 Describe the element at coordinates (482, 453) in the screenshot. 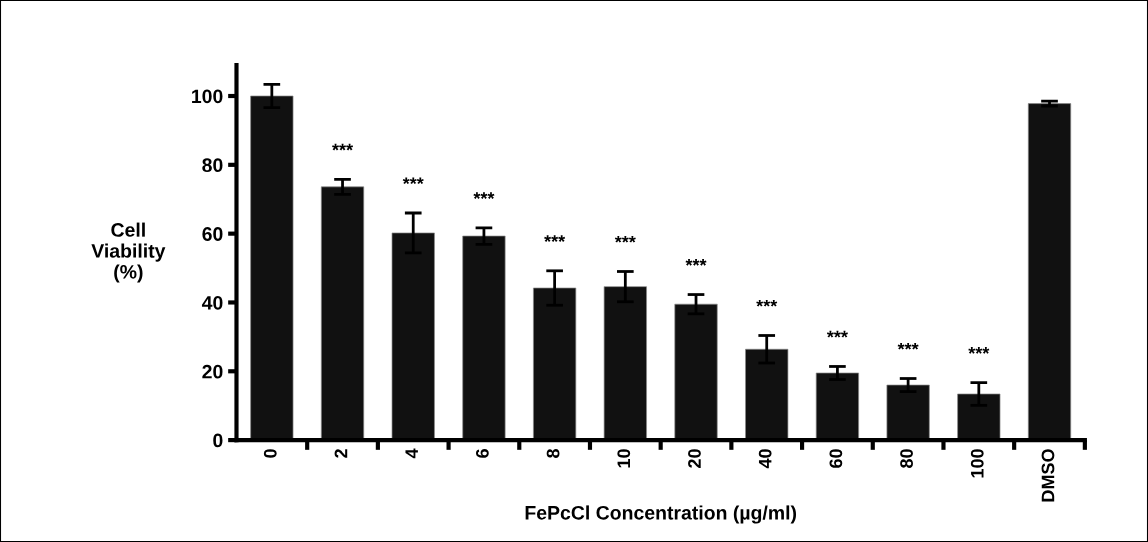

I see `x-tick-label: 6` at that location.